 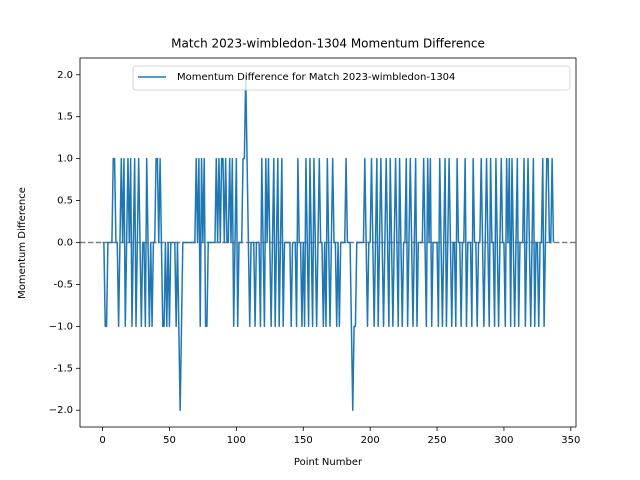 I want to click on x-tick-label: 0, so click(x=102, y=440).